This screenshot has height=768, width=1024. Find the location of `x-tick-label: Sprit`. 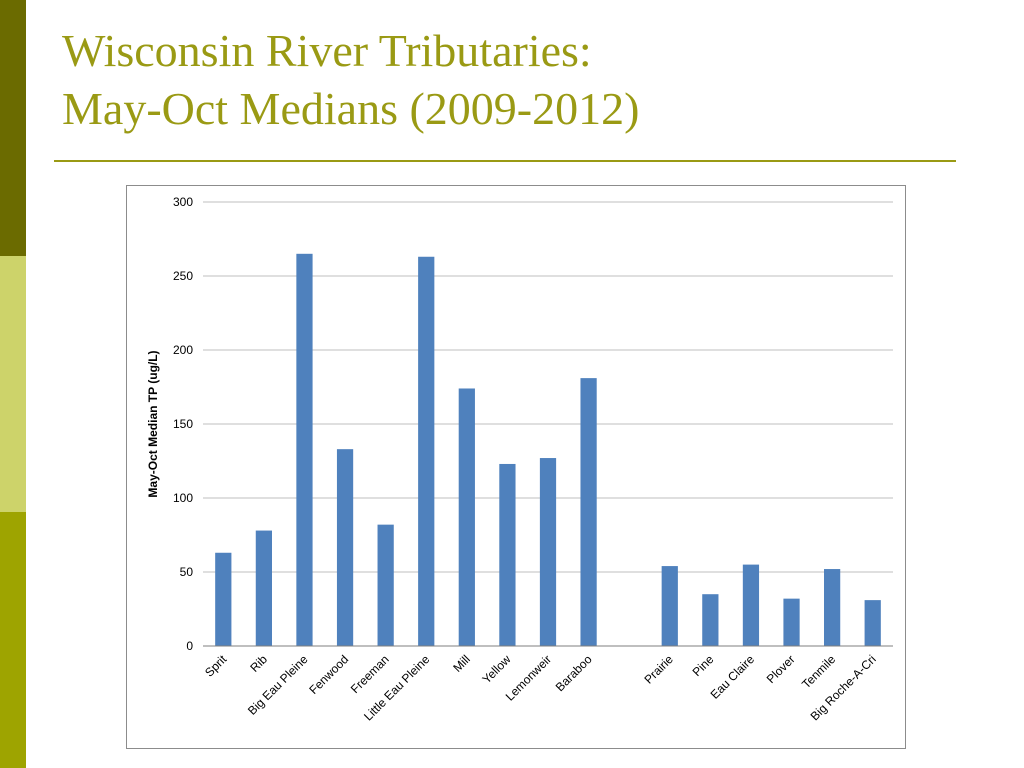

x-tick-label: Sprit is located at coordinates (216, 666).